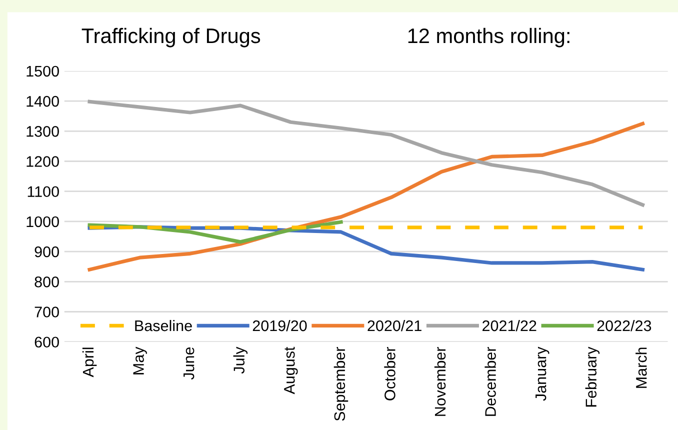 Image resolution: width=678 pixels, height=430 pixels. I want to click on x-tick-label: February, so click(592, 376).